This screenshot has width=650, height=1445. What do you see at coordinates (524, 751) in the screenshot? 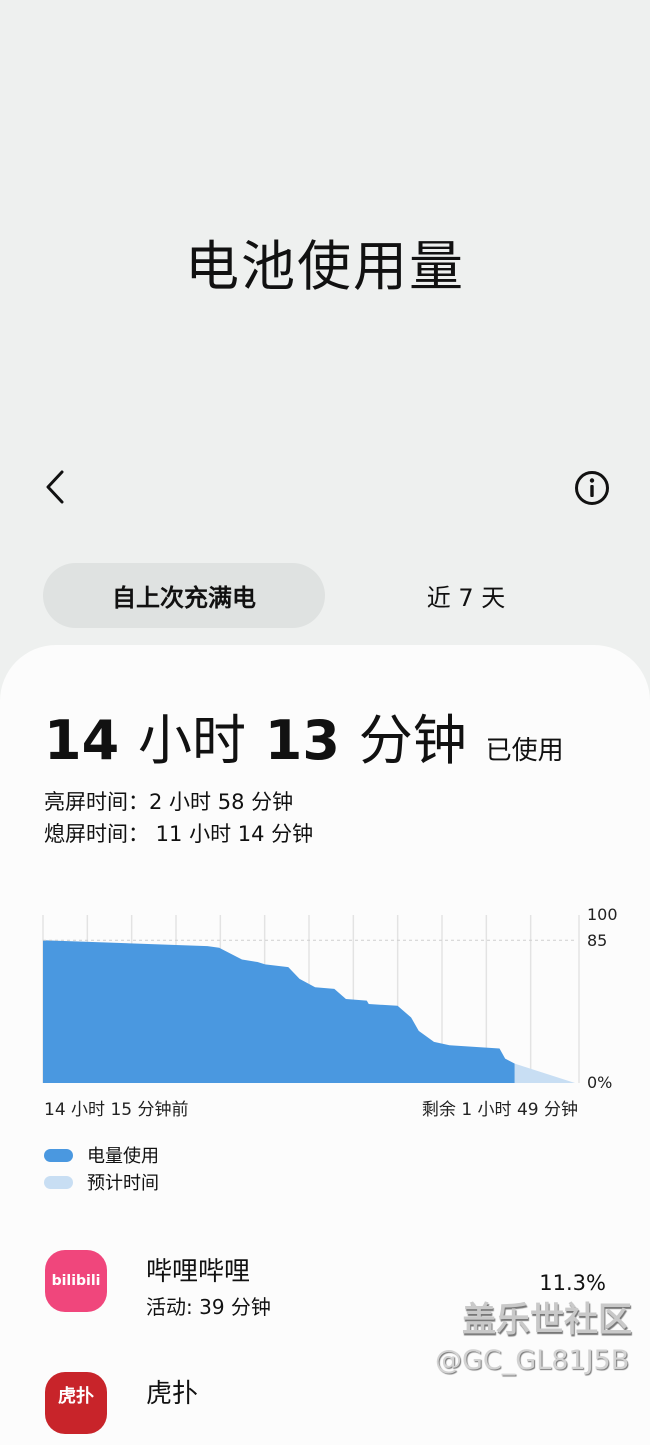
I see `used-suffix: 已使用` at bounding box center [524, 751].